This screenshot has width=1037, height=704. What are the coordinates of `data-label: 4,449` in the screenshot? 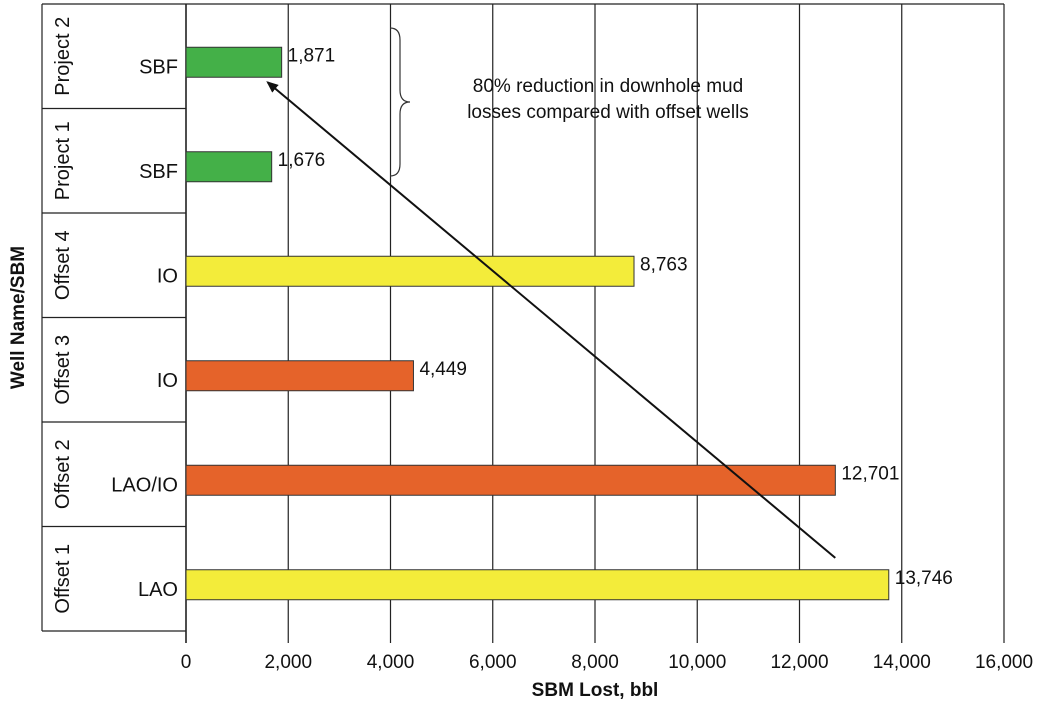 It's located at (443, 369).